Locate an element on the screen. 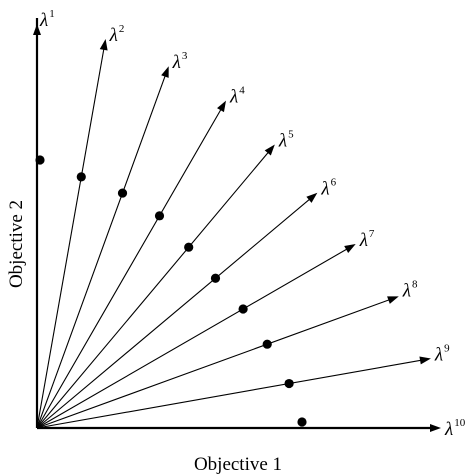 Image resolution: width=474 pixels, height=474 pixels. weight-label-9: λ9 is located at coordinates (442, 354).